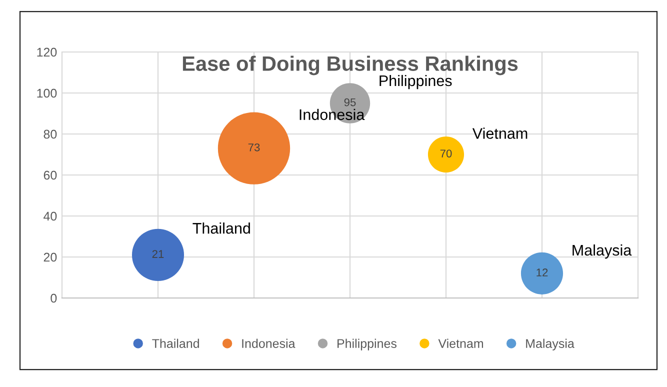 This screenshot has width=667, height=387. I want to click on y-tick-label: 120, so click(47, 52).